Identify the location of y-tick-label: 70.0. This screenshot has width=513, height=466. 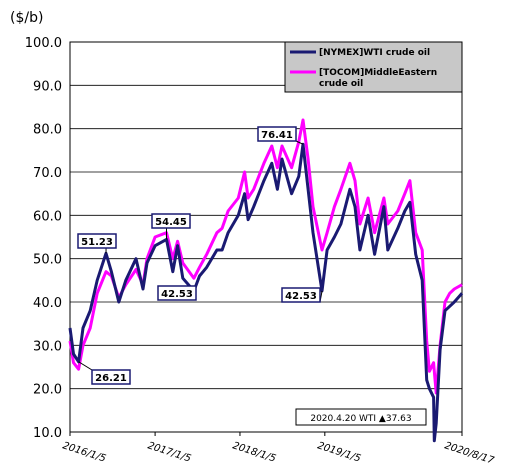
(47, 173).